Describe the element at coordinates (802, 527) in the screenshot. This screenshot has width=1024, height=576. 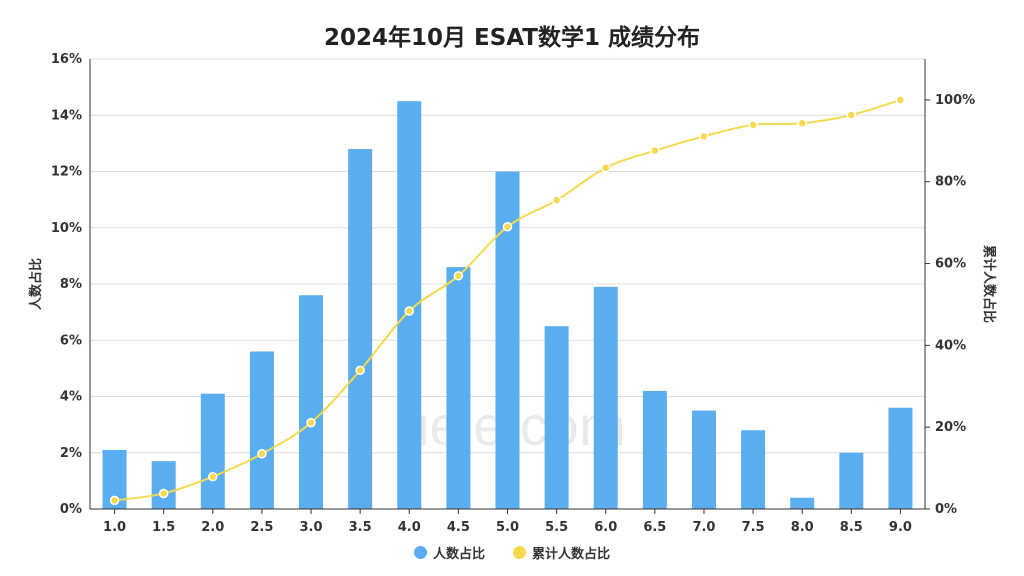
I see `x-tick-label: 8.0` at that location.